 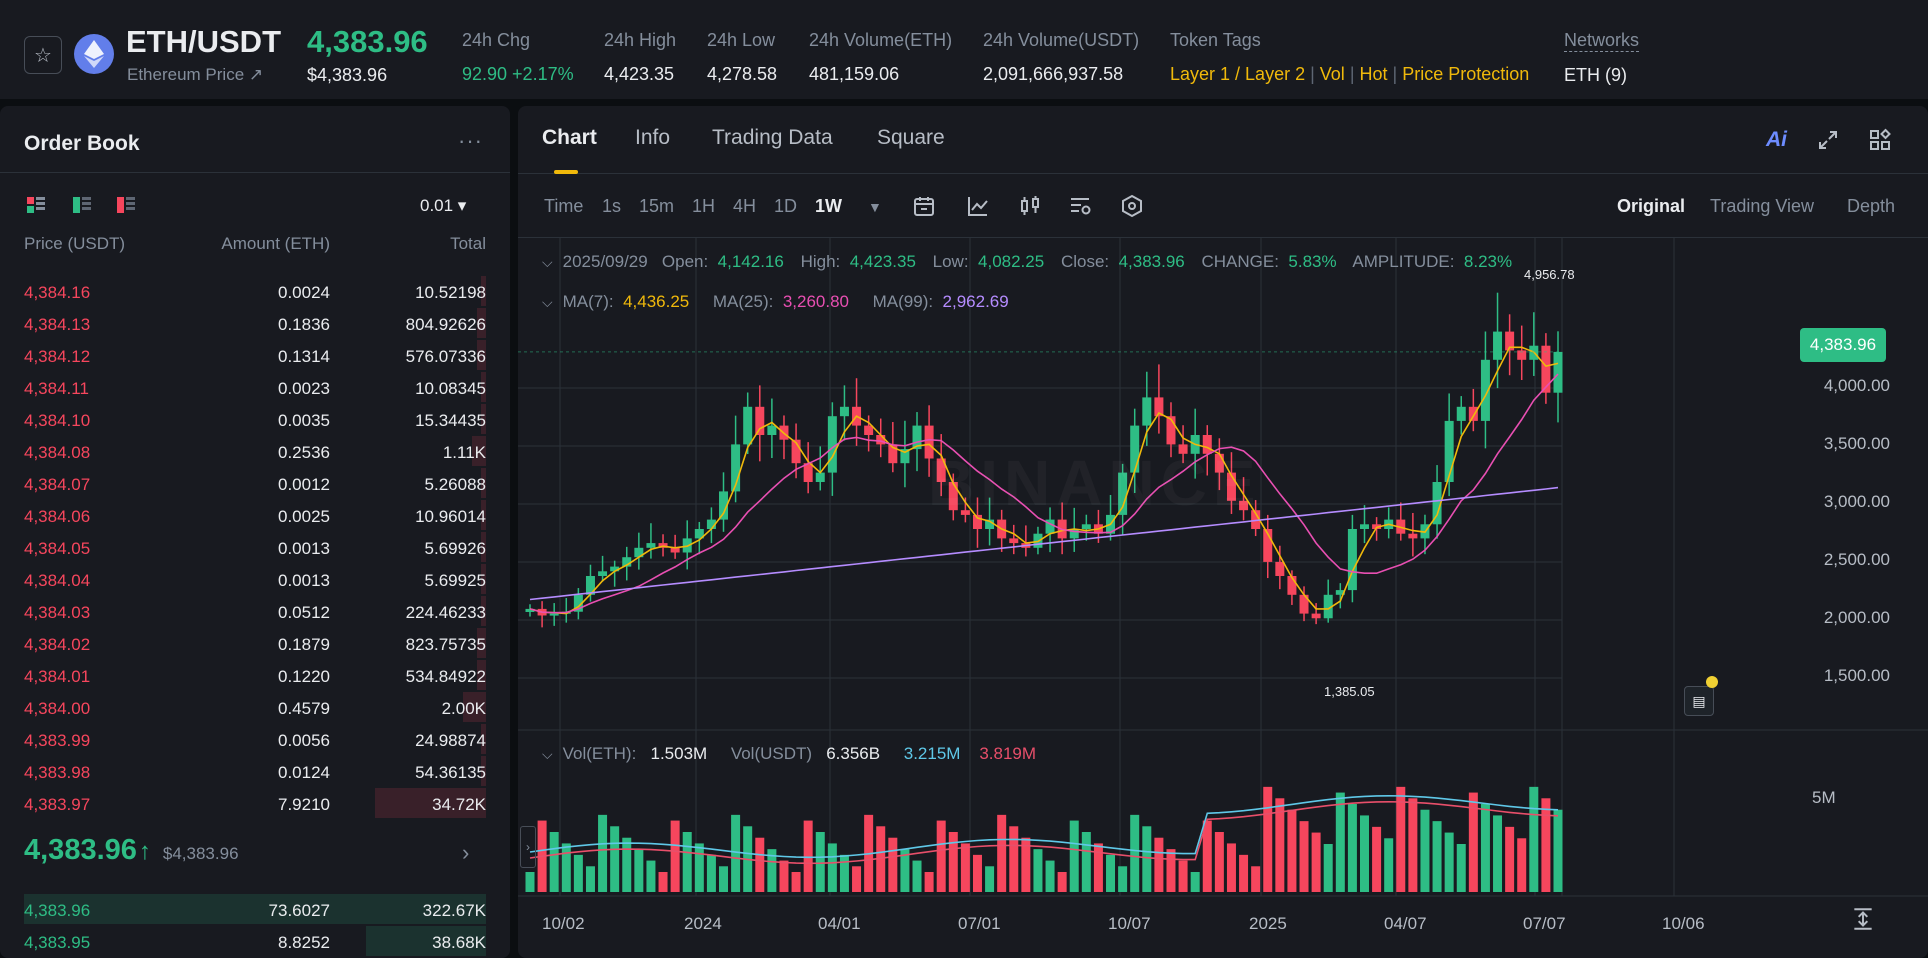 I want to click on order-row: 4,384.04 0.0013 5.69925, so click(x=255, y=580).